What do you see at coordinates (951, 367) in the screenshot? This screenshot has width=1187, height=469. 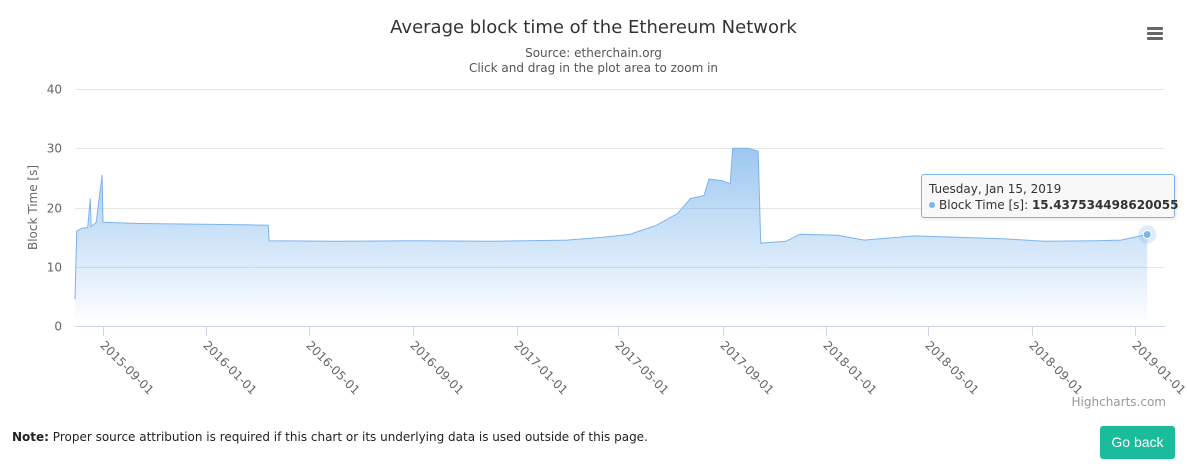 I see `x-tick-label: 2018-05-01` at bounding box center [951, 367].